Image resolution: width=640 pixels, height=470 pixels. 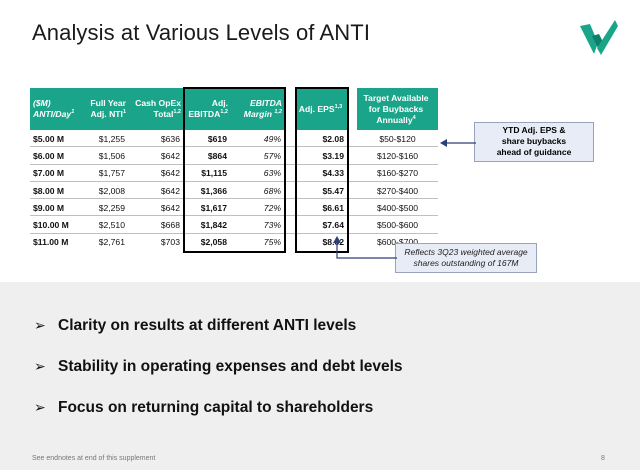 What do you see at coordinates (333, 207) in the screenshot?
I see `eps-cell: $6.61` at bounding box center [333, 207].